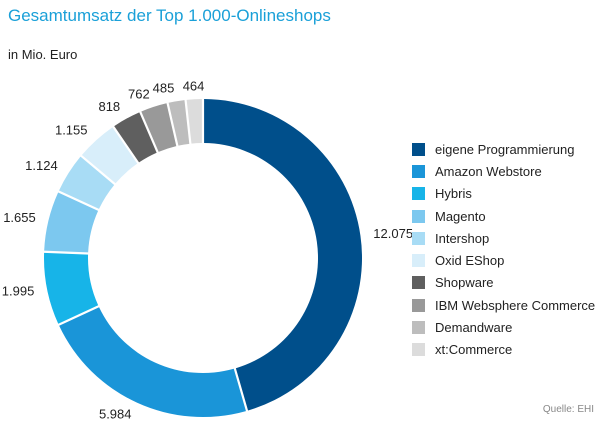 This screenshot has width=600, height=421. I want to click on chart-subtitle: in Mio. Euro, so click(43, 54).